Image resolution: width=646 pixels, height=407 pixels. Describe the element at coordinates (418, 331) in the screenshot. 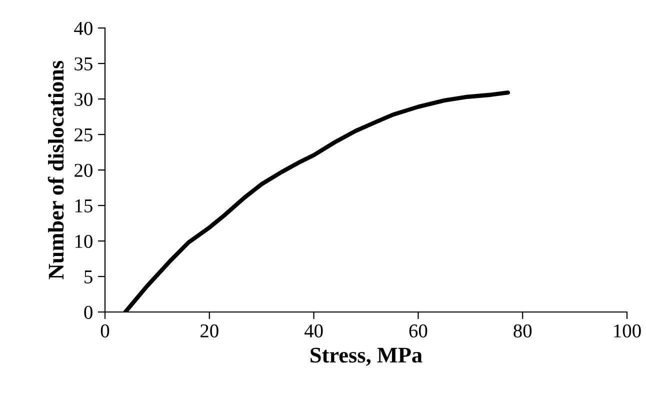

I see `x-tick-label: 60` at that location.